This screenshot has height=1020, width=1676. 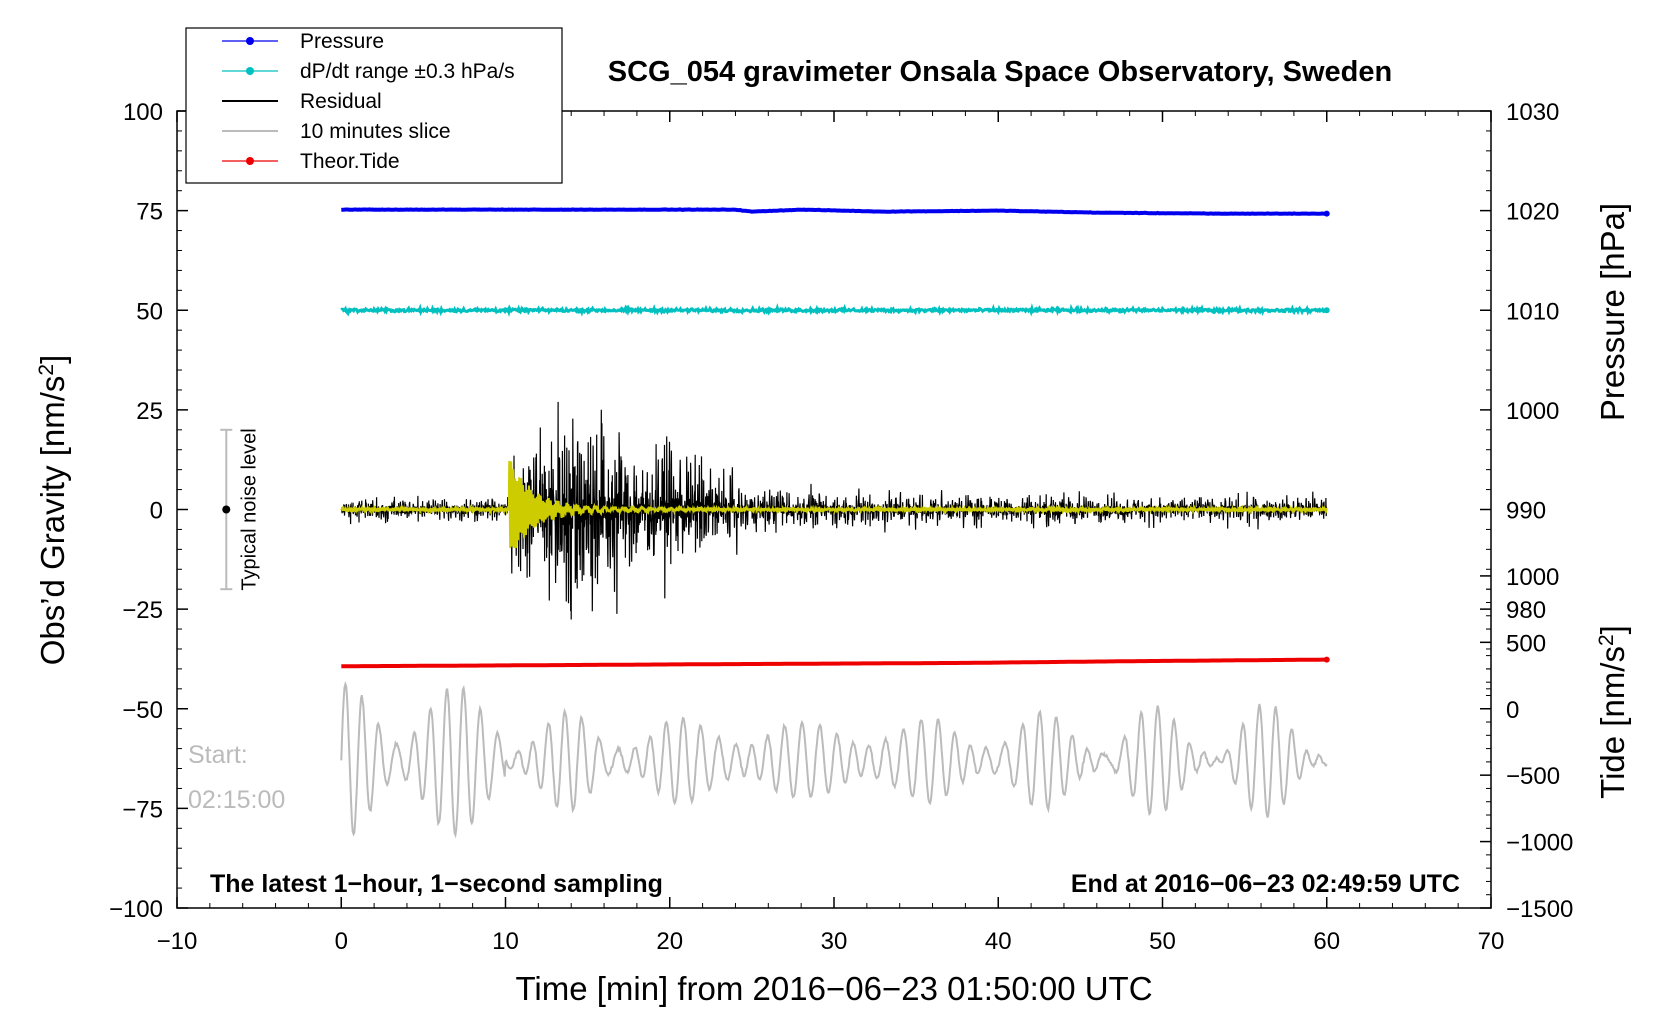 I want to click on tide-axis-label: Tide [nm/s2], so click(x=1612, y=712).